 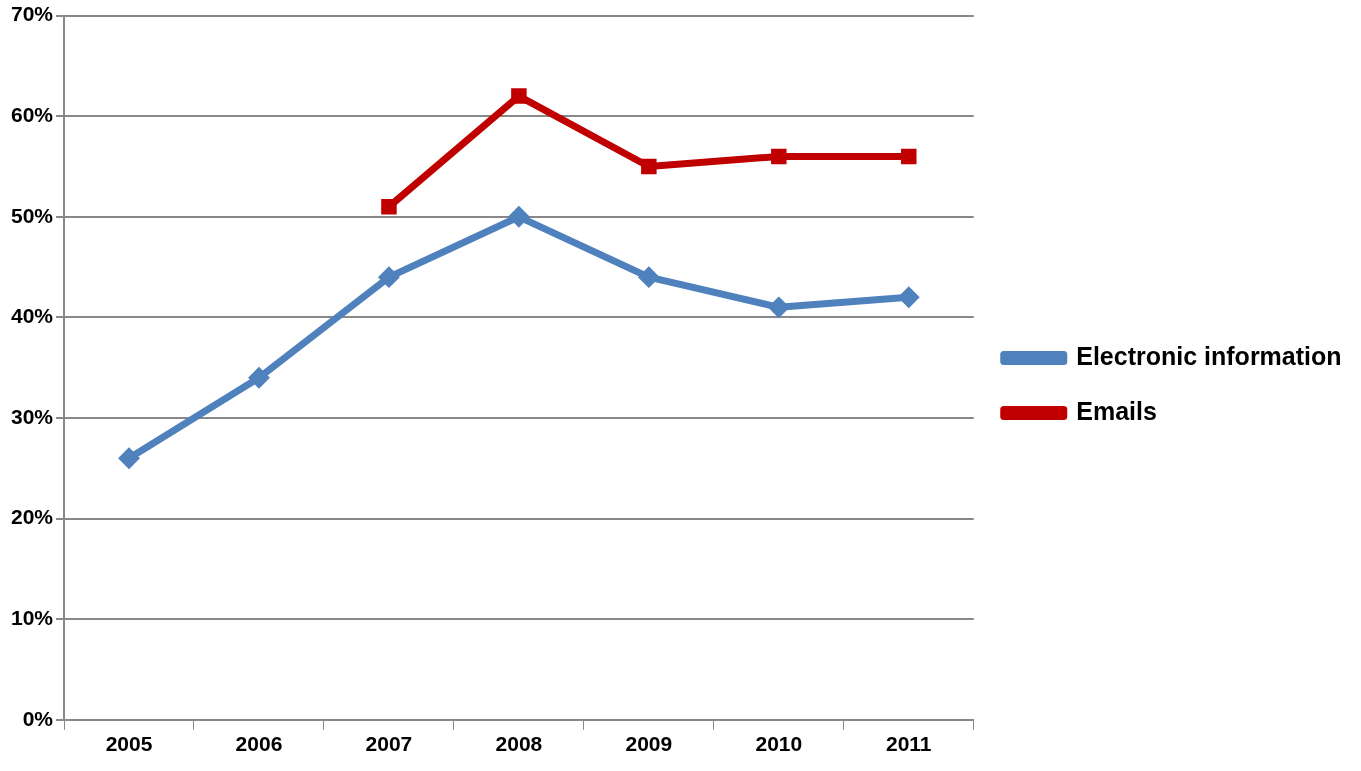 I want to click on y-tick-label: 70%, so click(x=32, y=14).